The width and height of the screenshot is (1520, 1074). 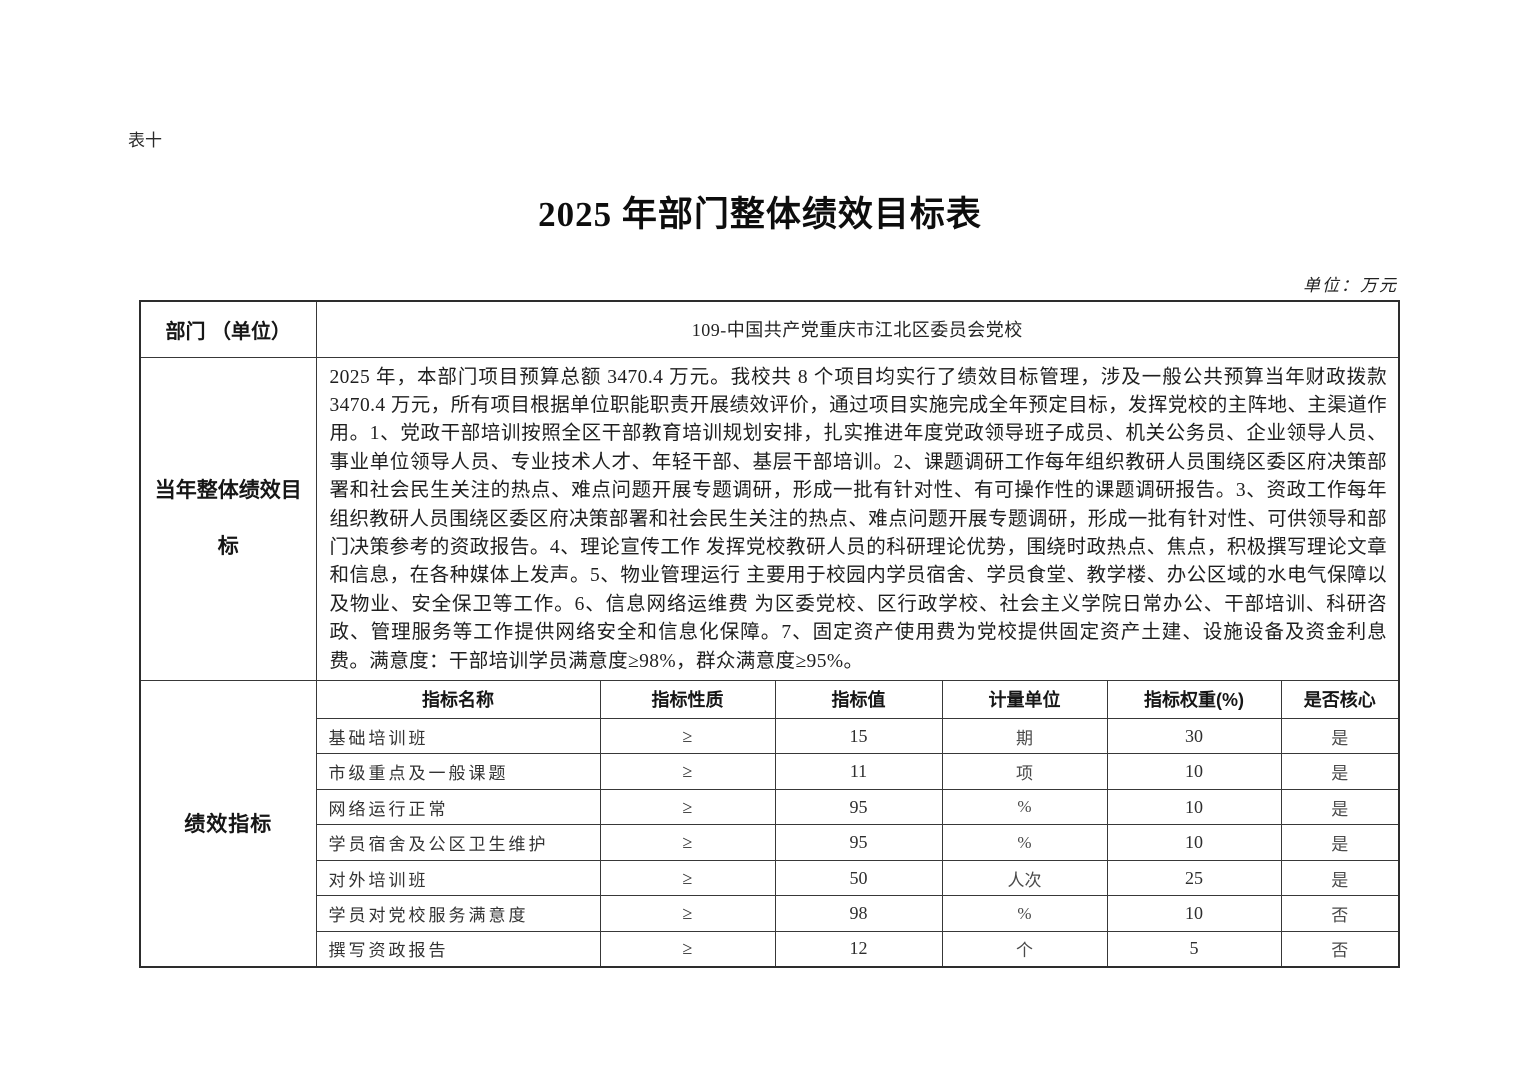 I want to click on department-row: 部门 （单位） 109-中国共产党重庆市江北区委员会党校, so click(x=769, y=329).